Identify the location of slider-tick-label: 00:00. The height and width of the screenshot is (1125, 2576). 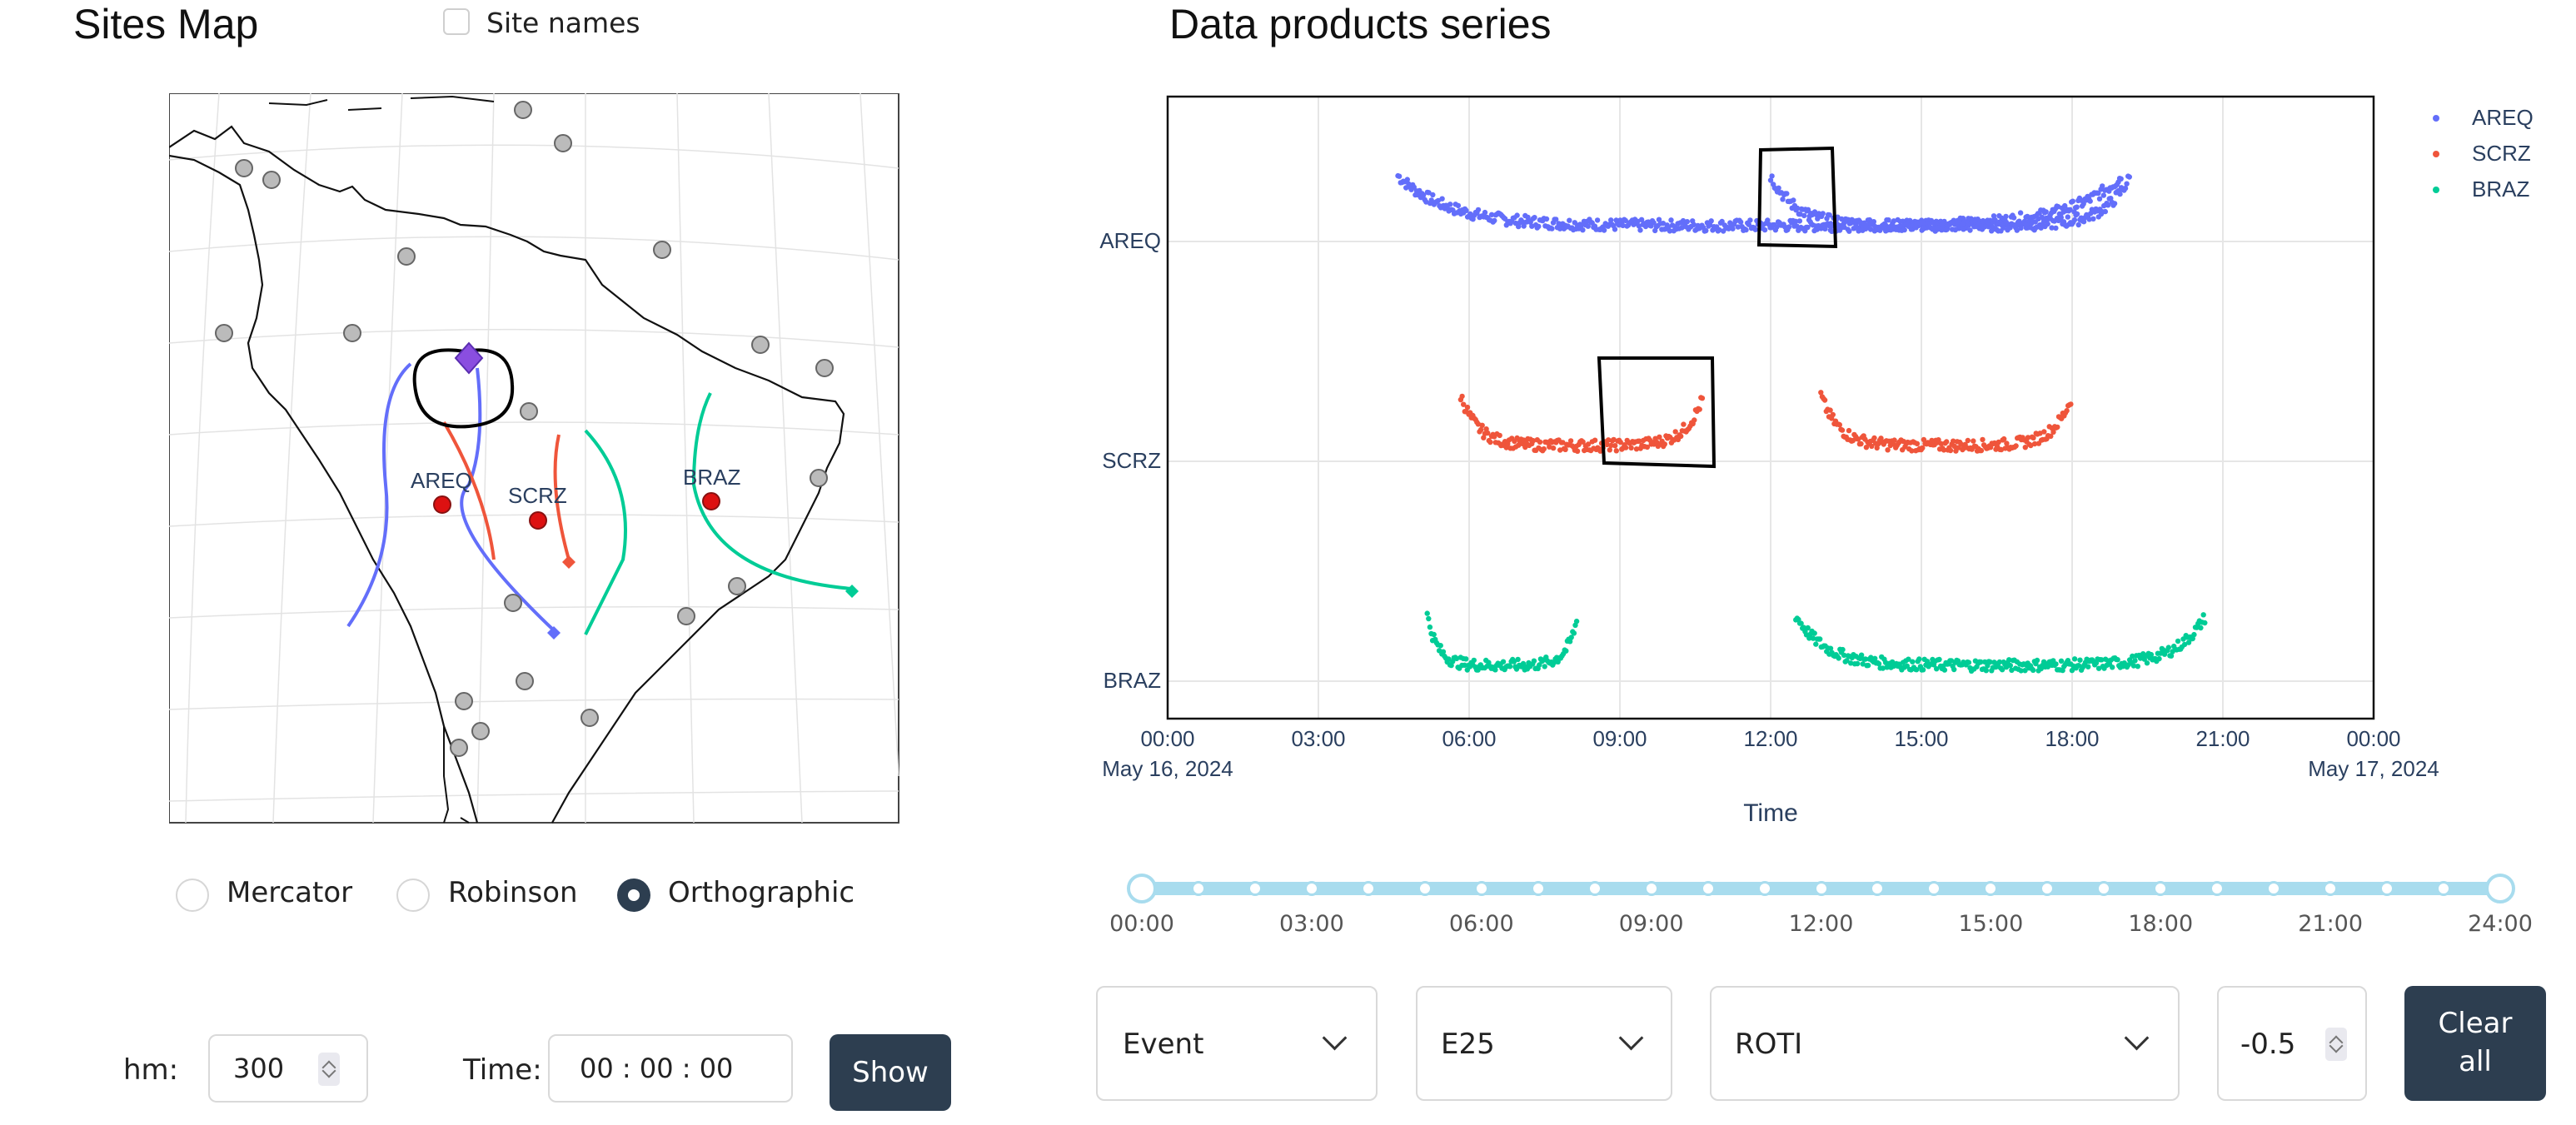
(1141, 924).